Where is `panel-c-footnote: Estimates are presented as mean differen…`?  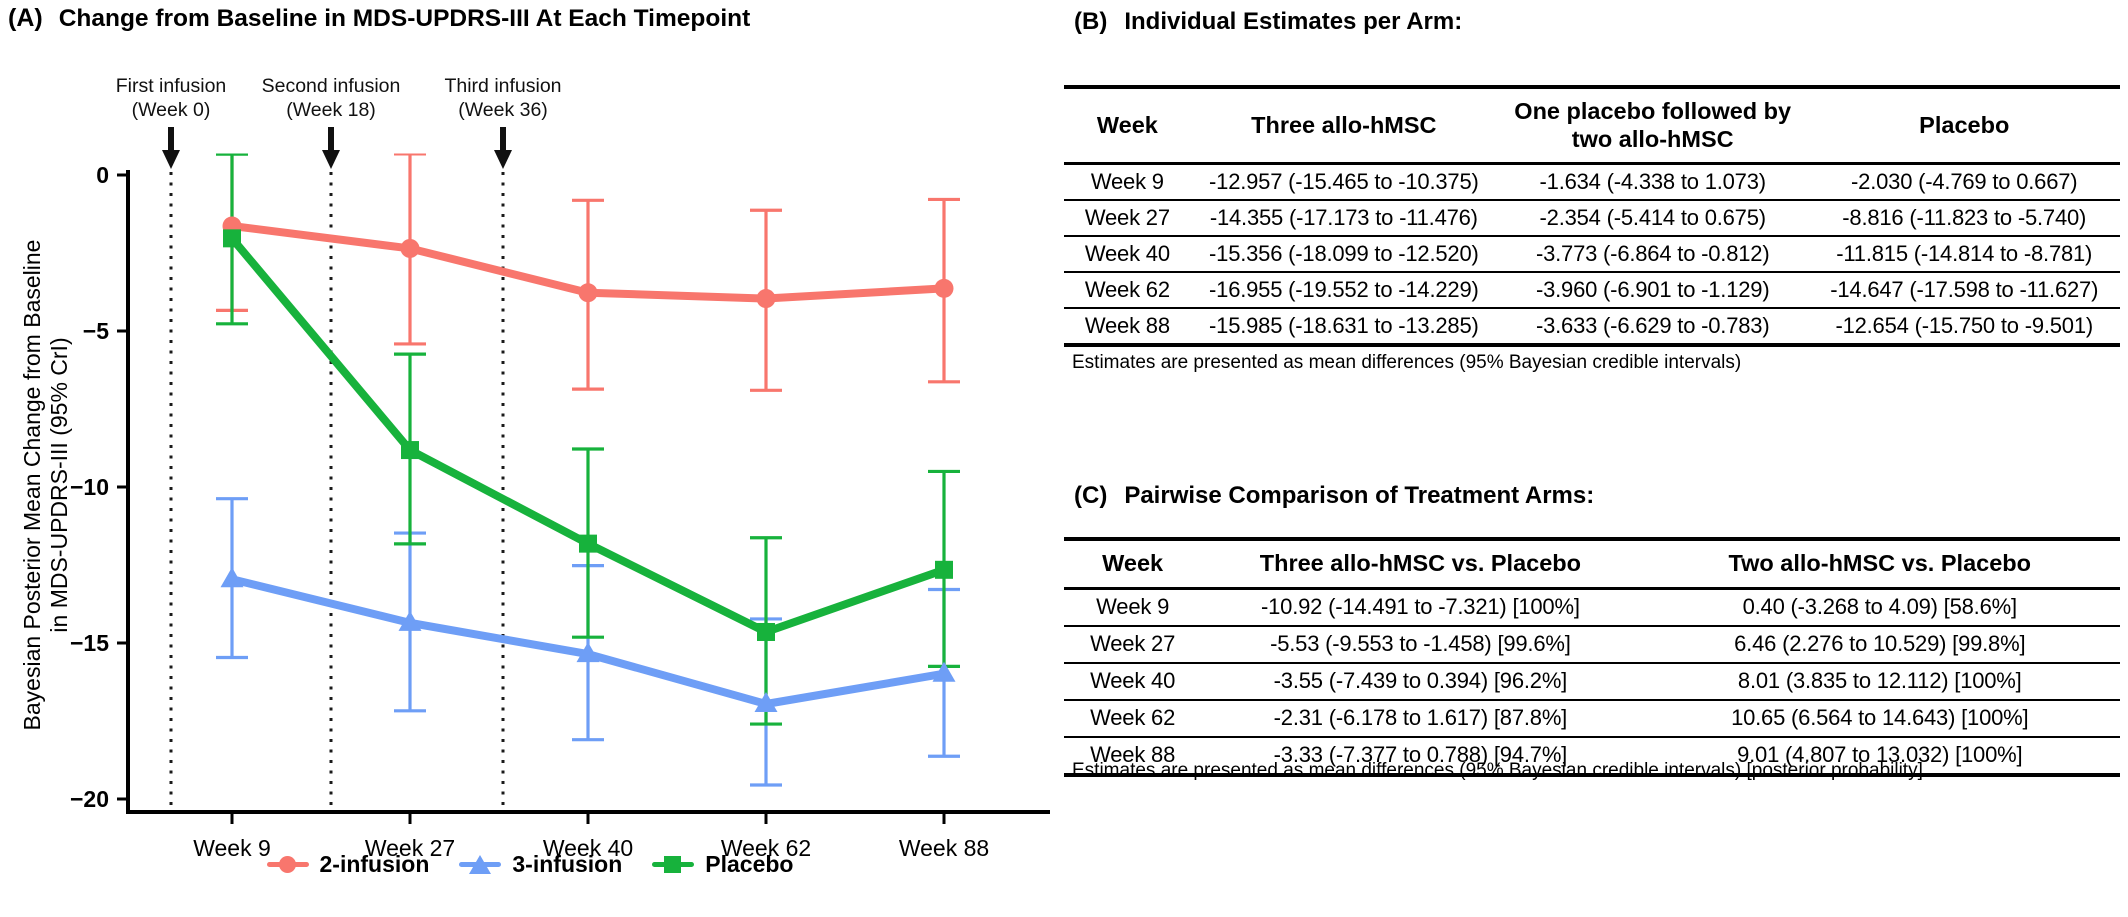
panel-c-footnote: Estimates are presented as mean differen… is located at coordinates (1497, 770).